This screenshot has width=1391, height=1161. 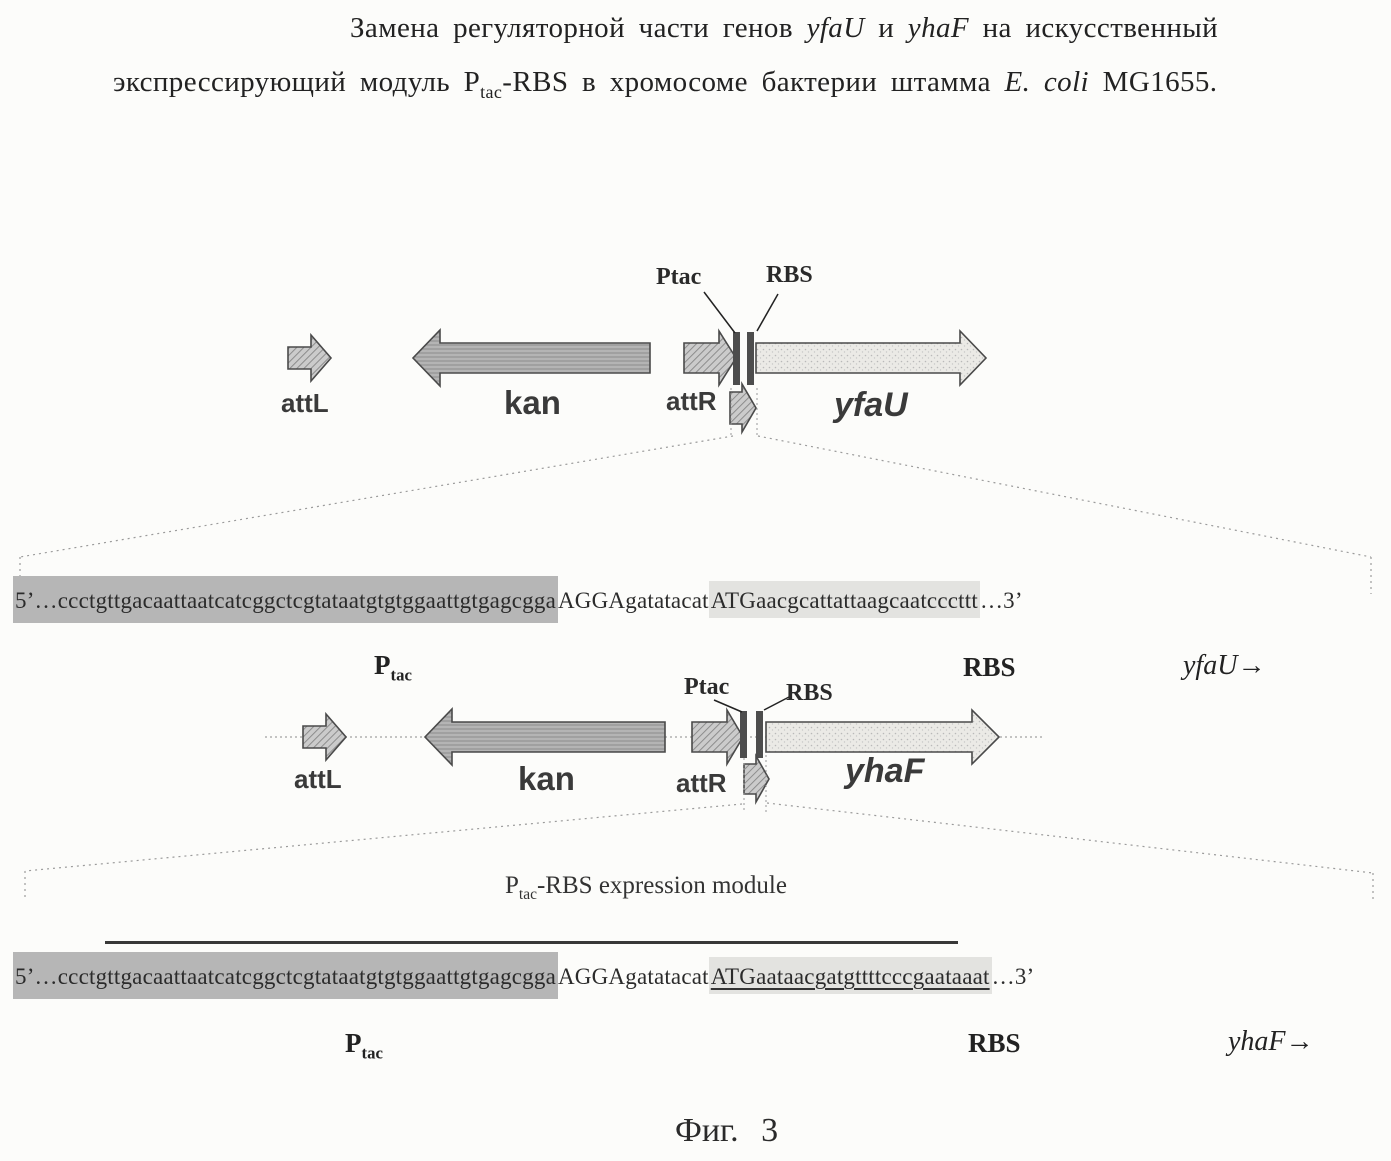 I want to click on title-text: и, so click(x=886, y=28).